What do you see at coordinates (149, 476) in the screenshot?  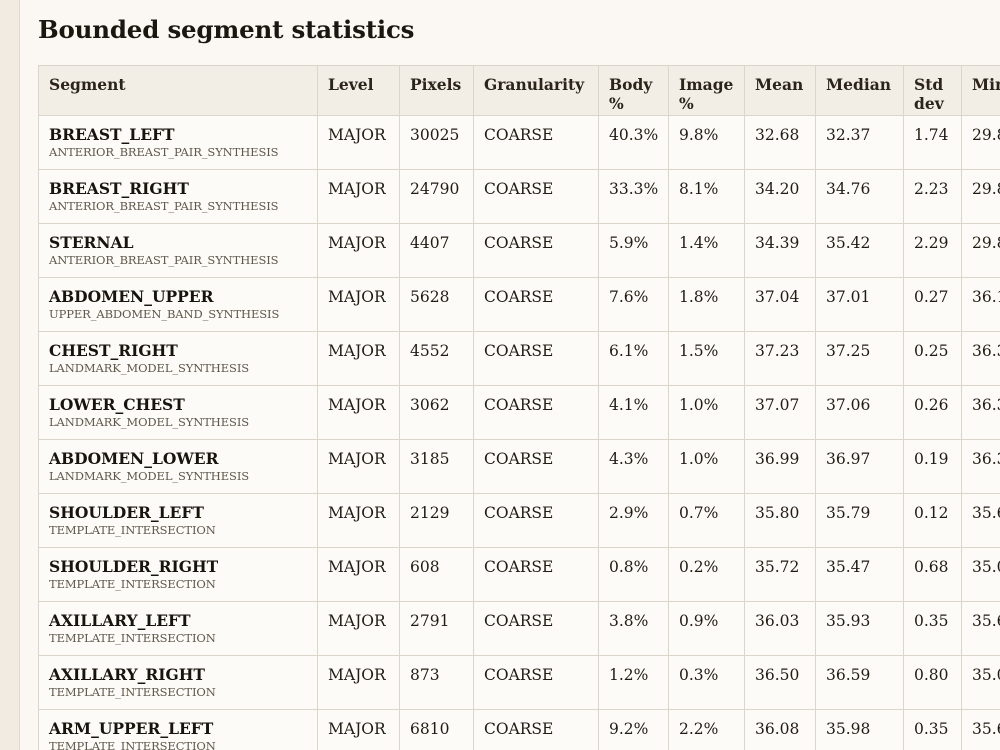 I see `segment-method: LANDMARK_MODEL_SYNTHESIS` at bounding box center [149, 476].